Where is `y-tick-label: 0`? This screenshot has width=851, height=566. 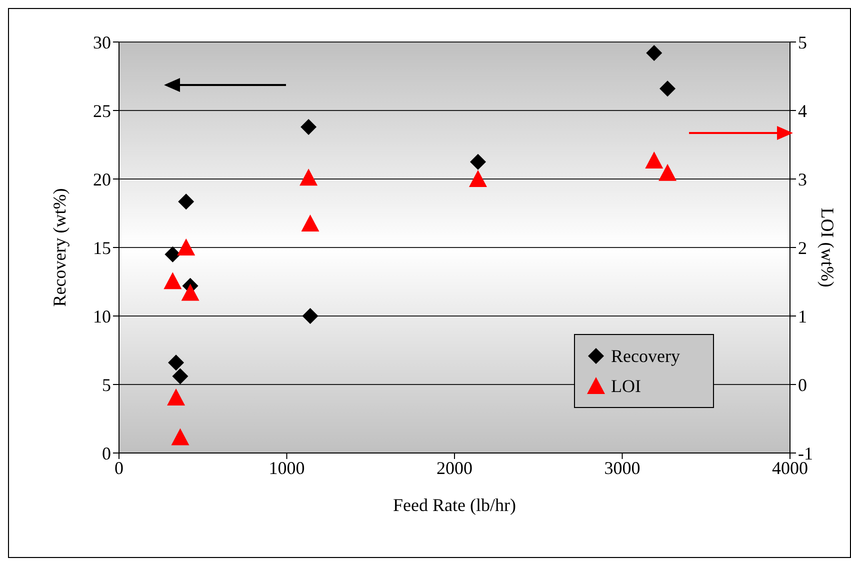
y-tick-label: 0 is located at coordinates (106, 453).